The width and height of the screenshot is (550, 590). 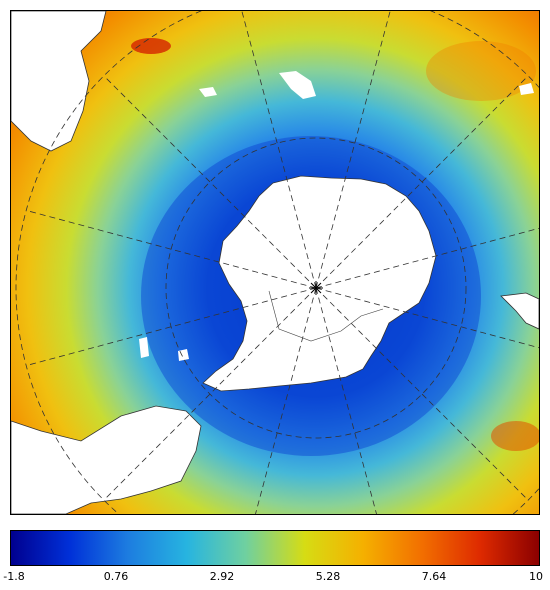 What do you see at coordinates (328, 576) in the screenshot?
I see `colorbar-tick-label: 5.28` at bounding box center [328, 576].